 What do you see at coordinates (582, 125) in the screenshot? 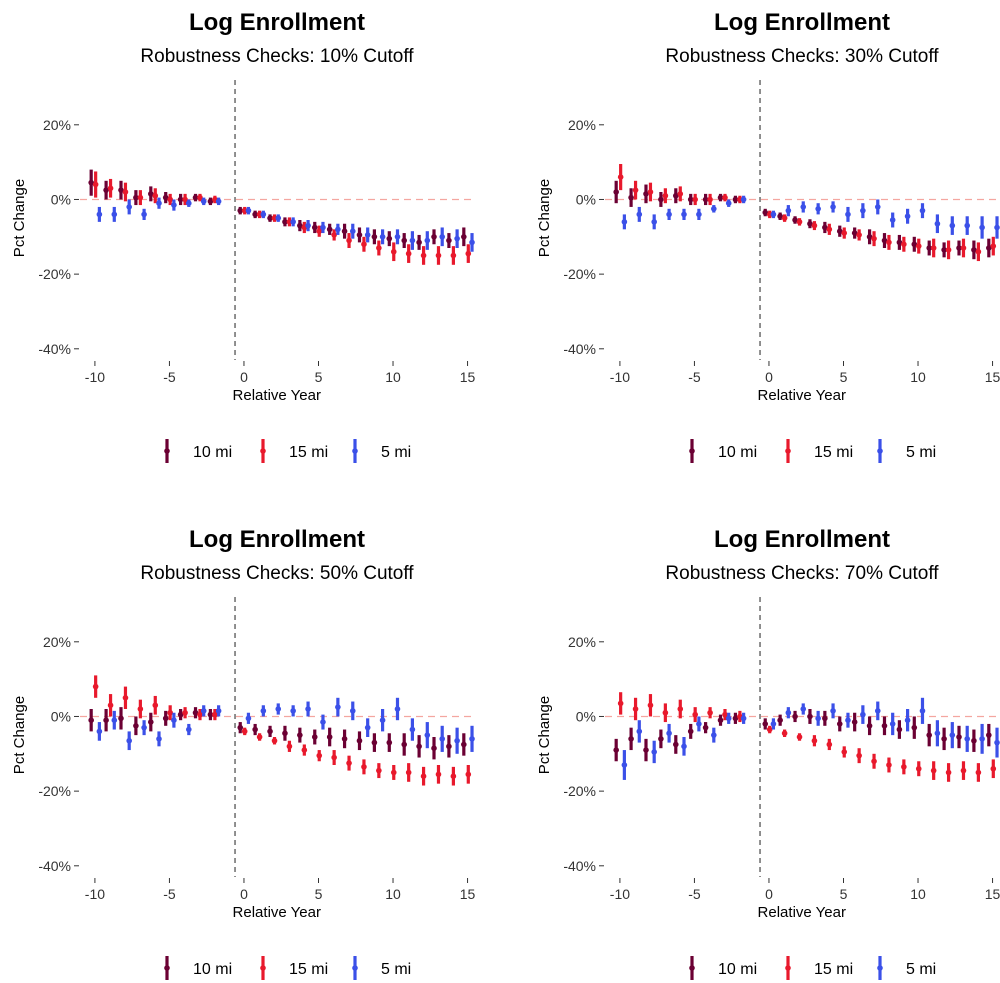
I see `y-tick-label: 20%` at bounding box center [582, 125].